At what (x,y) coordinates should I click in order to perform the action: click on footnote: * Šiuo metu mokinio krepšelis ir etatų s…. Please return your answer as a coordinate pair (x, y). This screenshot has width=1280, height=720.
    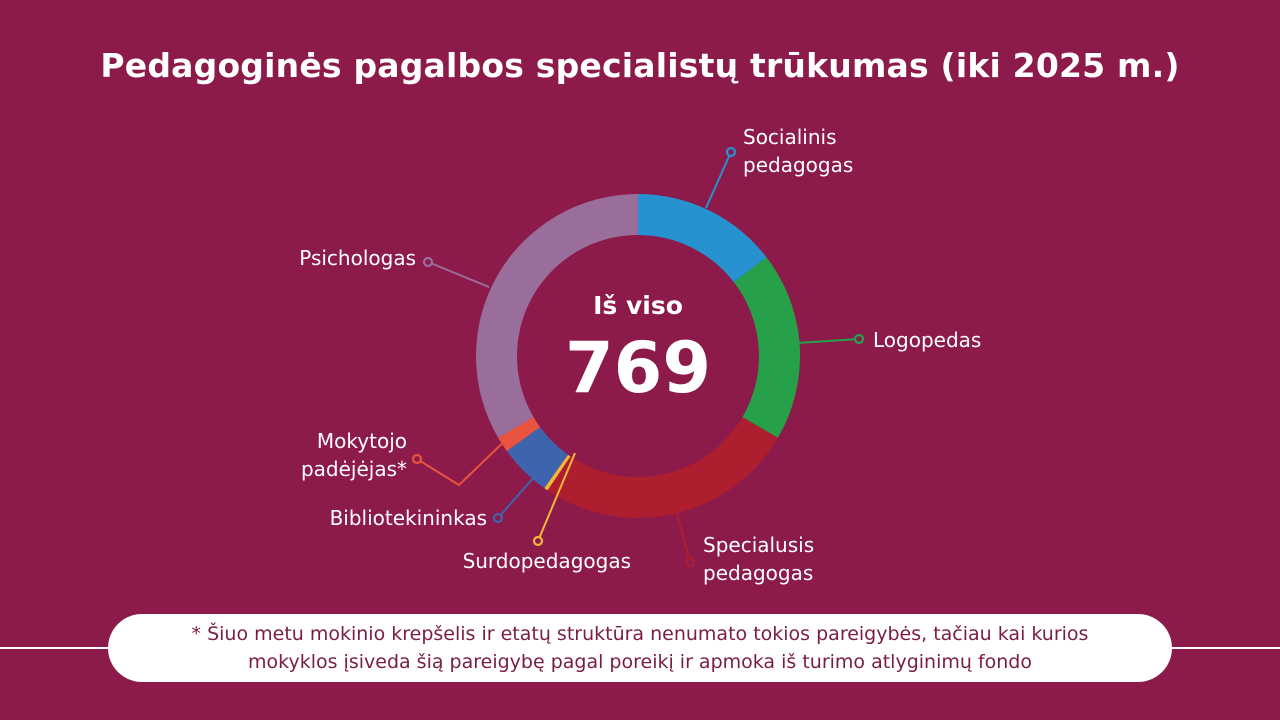
    Looking at the image, I should click on (640, 648).